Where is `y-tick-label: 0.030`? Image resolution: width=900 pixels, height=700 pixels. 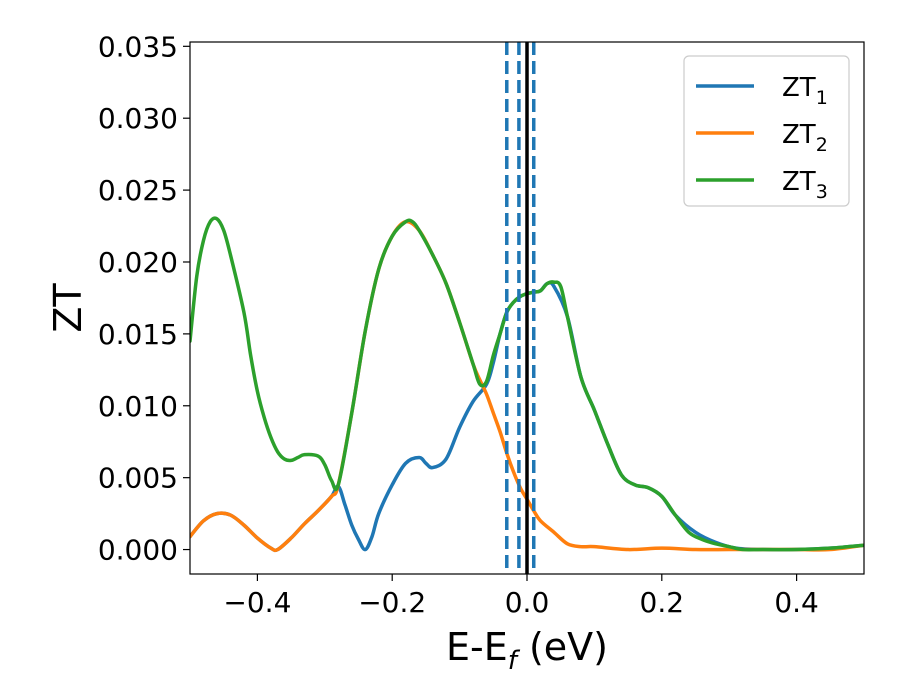
y-tick-label: 0.030 is located at coordinates (138, 118).